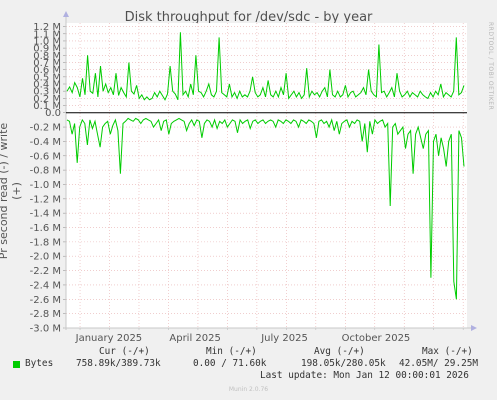 Image resolution: width=497 pixels, height=400 pixels. Describe the element at coordinates (284, 338) in the screenshot. I see `x-tick-label: July 2025` at that location.